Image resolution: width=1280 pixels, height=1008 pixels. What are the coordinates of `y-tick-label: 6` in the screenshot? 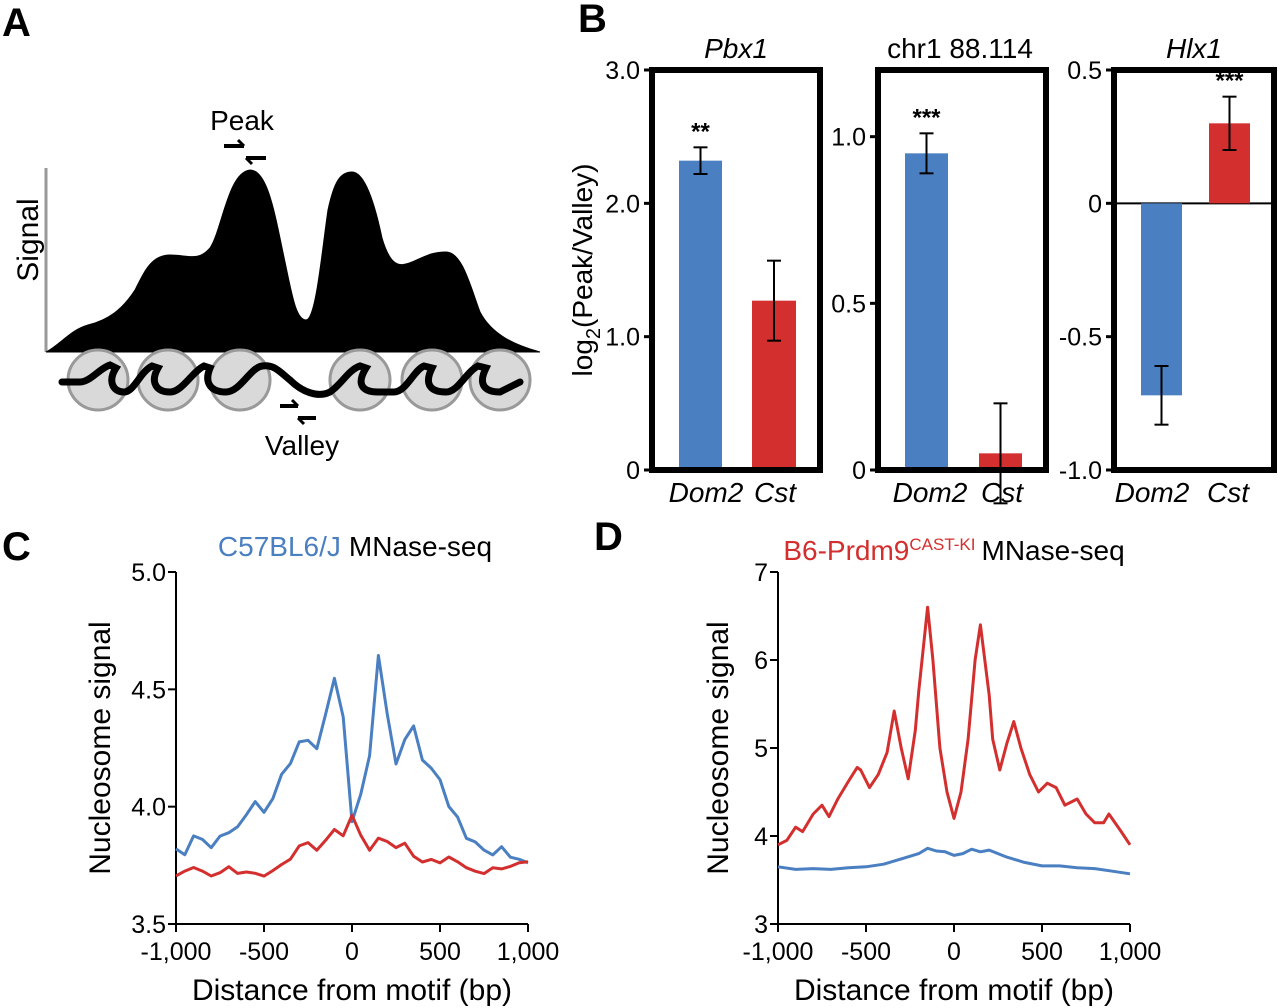 It's located at (761, 661).